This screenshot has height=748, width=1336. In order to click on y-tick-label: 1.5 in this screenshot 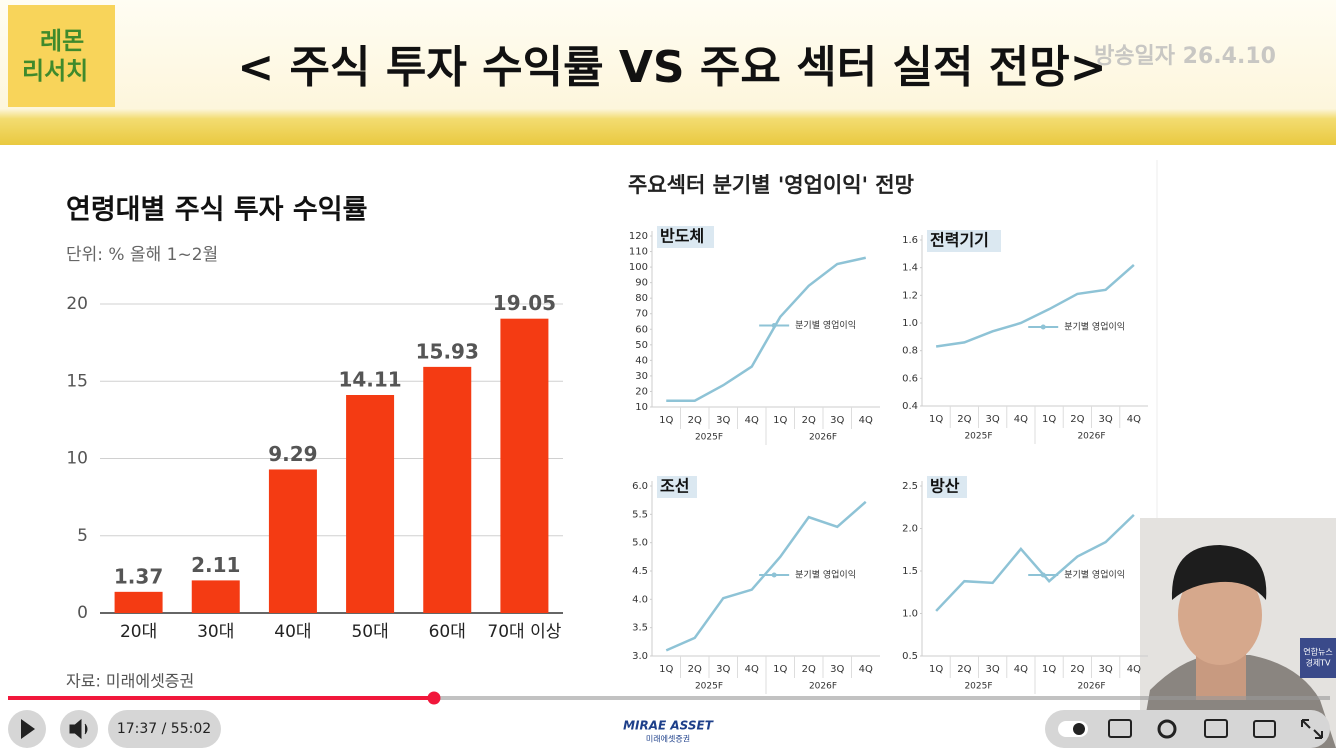, I will do `click(910, 571)`.